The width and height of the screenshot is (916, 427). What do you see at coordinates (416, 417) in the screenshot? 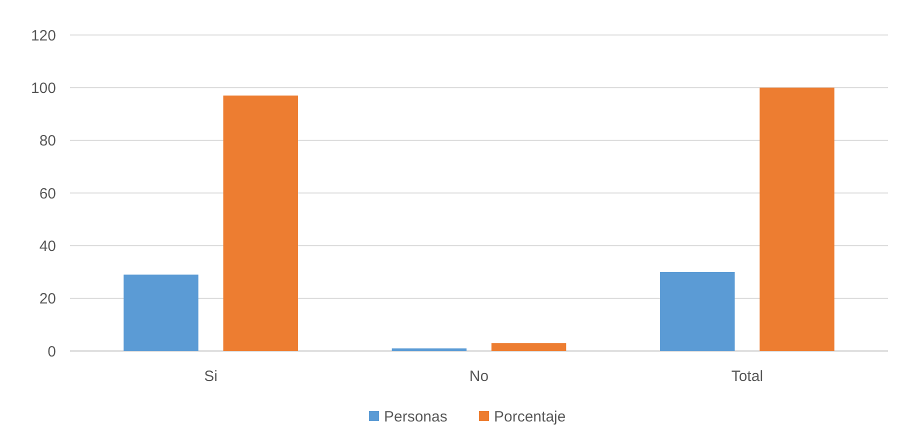
I see `legend-label: Personas` at bounding box center [416, 417].